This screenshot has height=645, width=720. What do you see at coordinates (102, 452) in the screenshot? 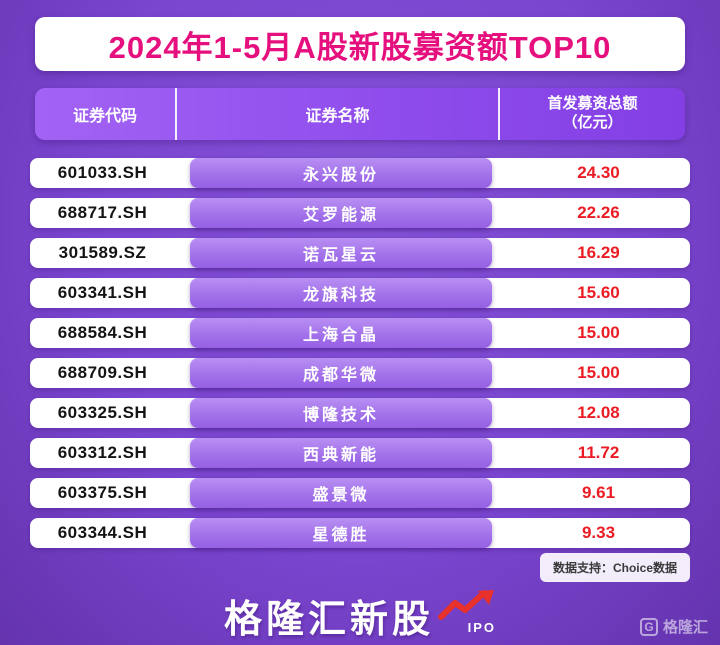
I see `stock-code: 603312.SH` at bounding box center [102, 452].